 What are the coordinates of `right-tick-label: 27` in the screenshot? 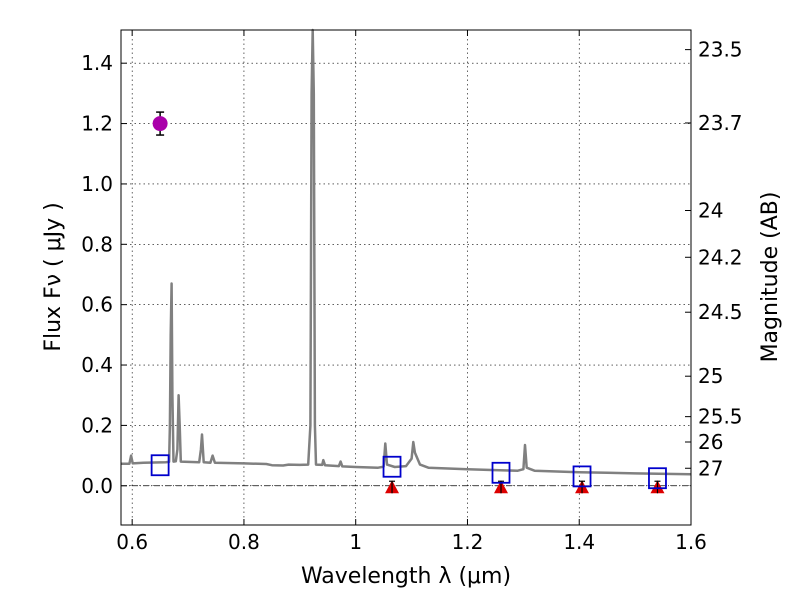 It's located at (710, 468).